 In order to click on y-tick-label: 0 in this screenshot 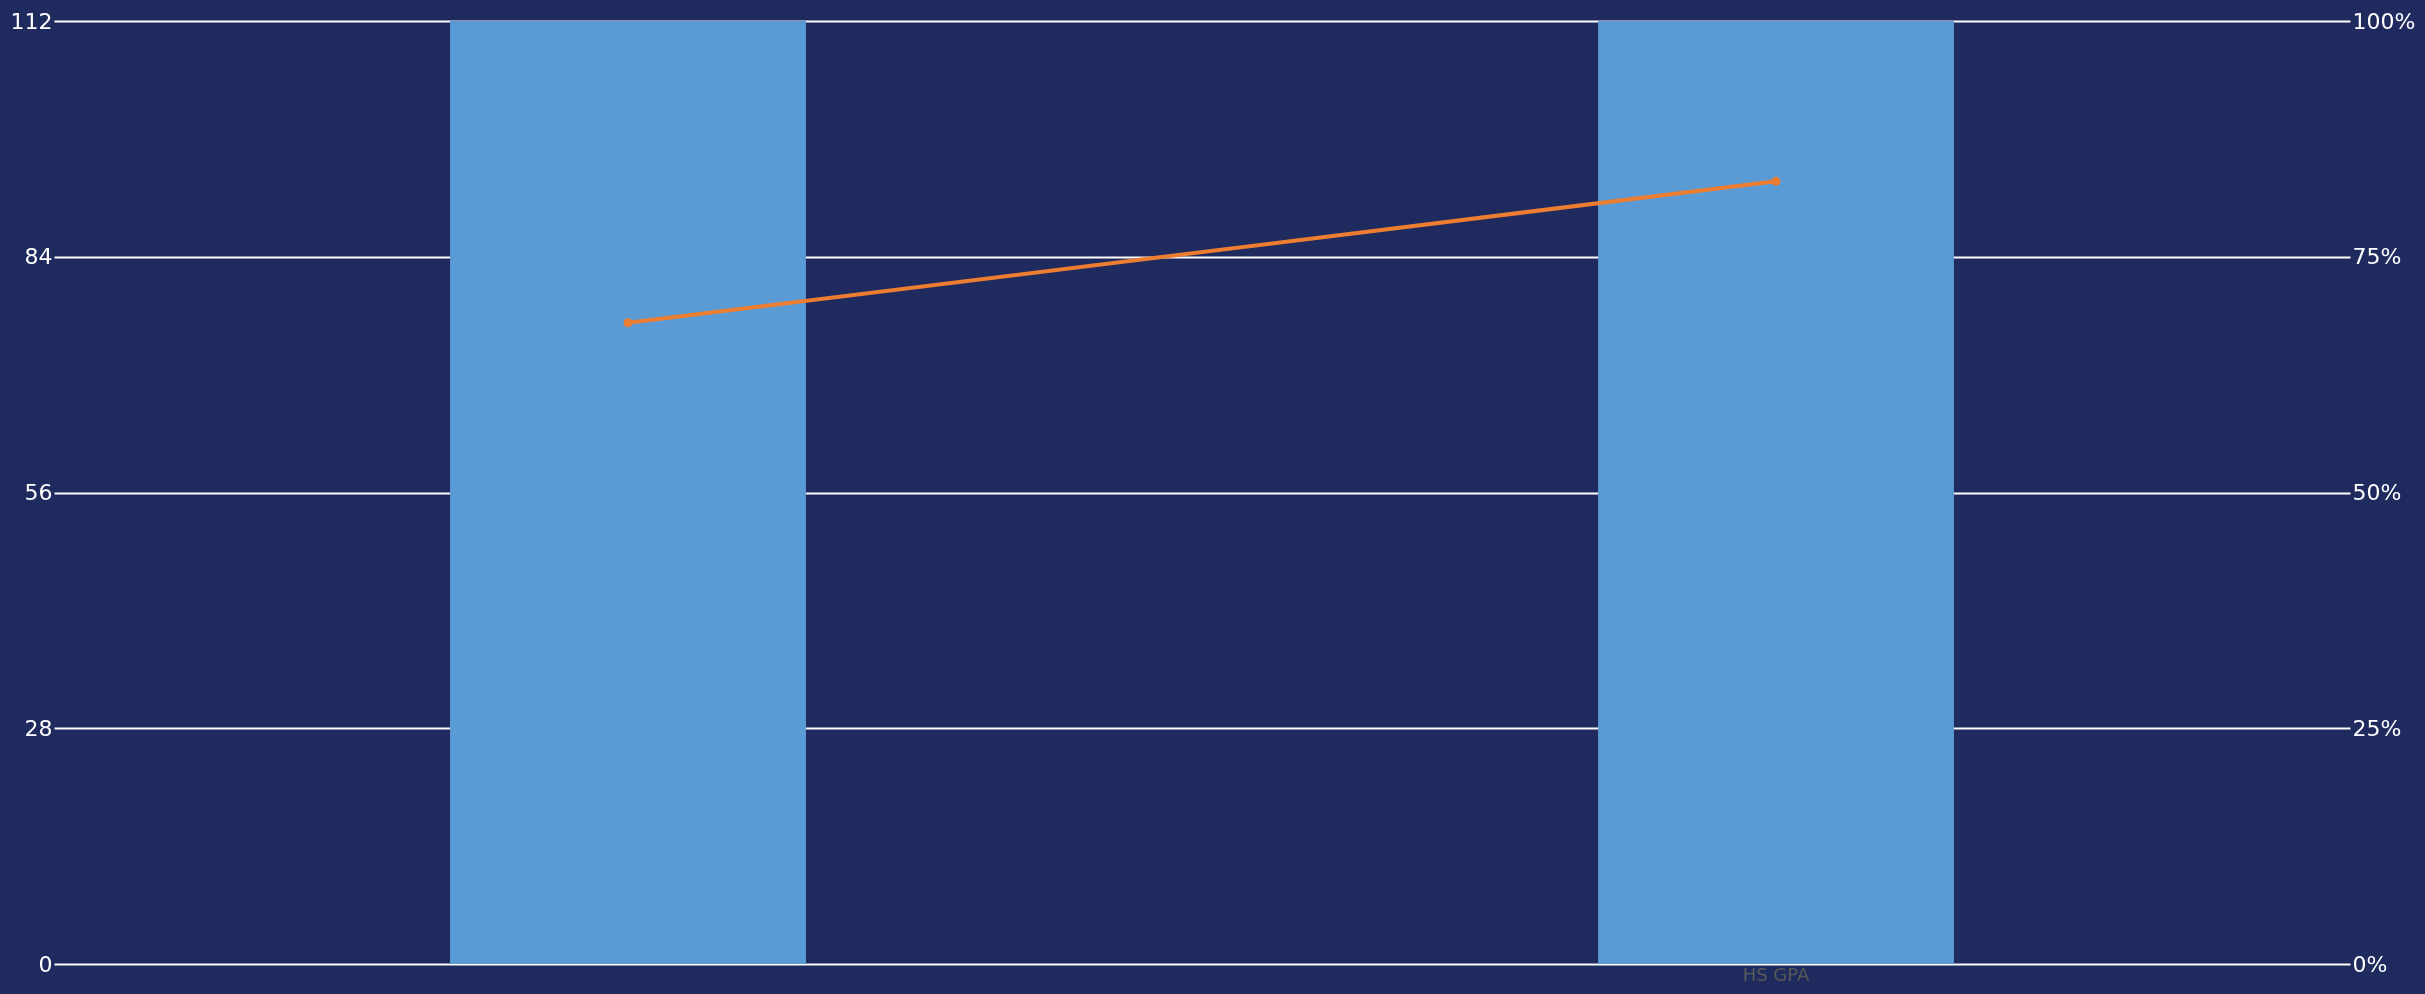, I will do `click(45, 964)`.